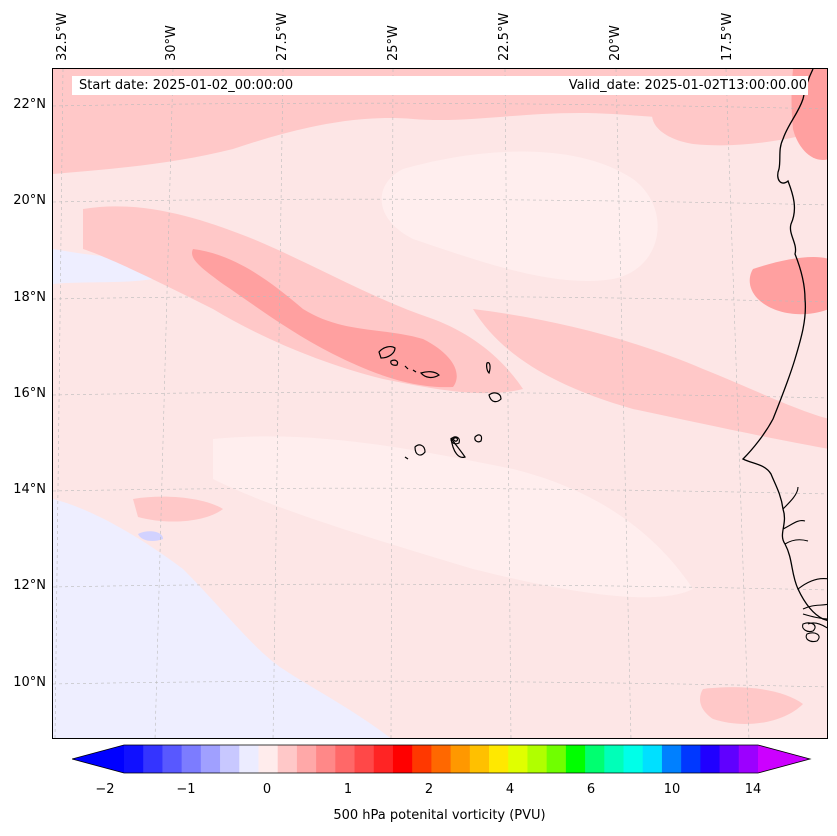 This screenshot has width=837, height=836. What do you see at coordinates (811, 632) in the screenshot?
I see `coastal-islands` at bounding box center [811, 632].